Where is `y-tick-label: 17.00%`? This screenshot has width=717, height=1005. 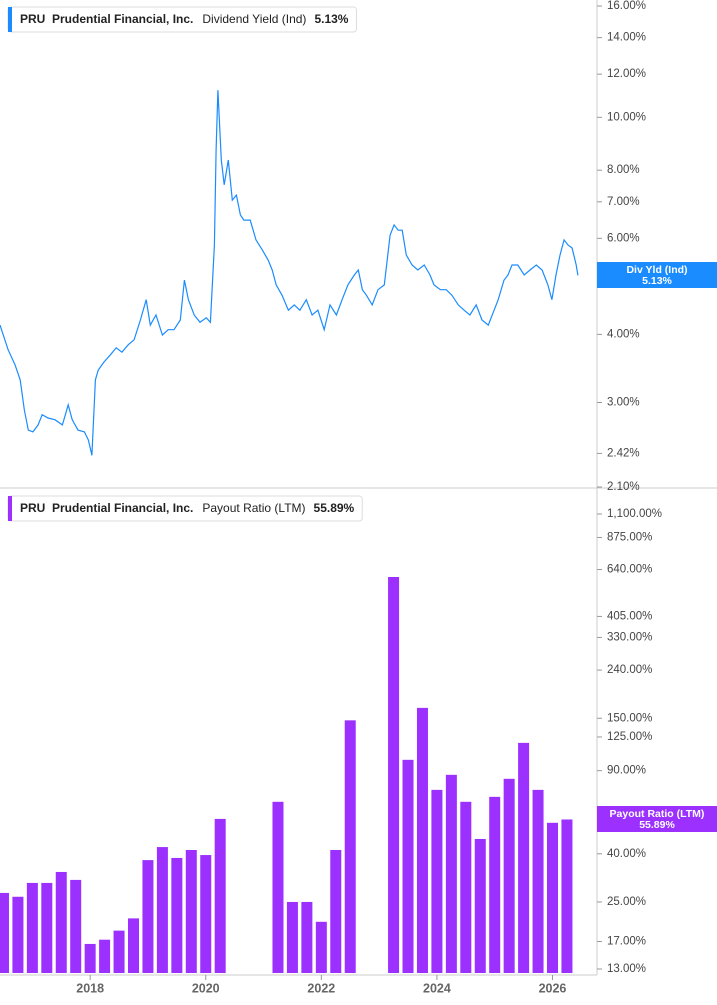 y-tick-label: 17.00% is located at coordinates (626, 942).